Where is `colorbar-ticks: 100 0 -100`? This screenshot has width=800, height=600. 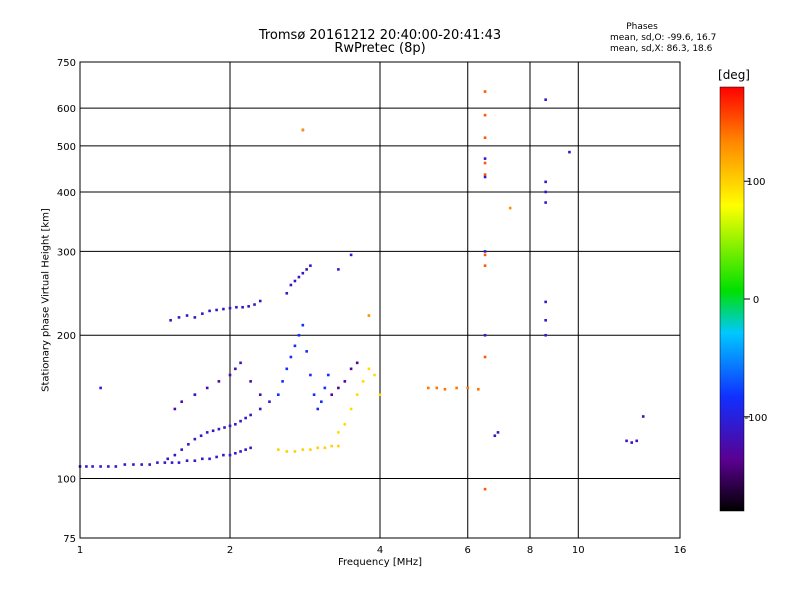 colorbar-ticks: 100 0 -100 is located at coordinates (755, 300).